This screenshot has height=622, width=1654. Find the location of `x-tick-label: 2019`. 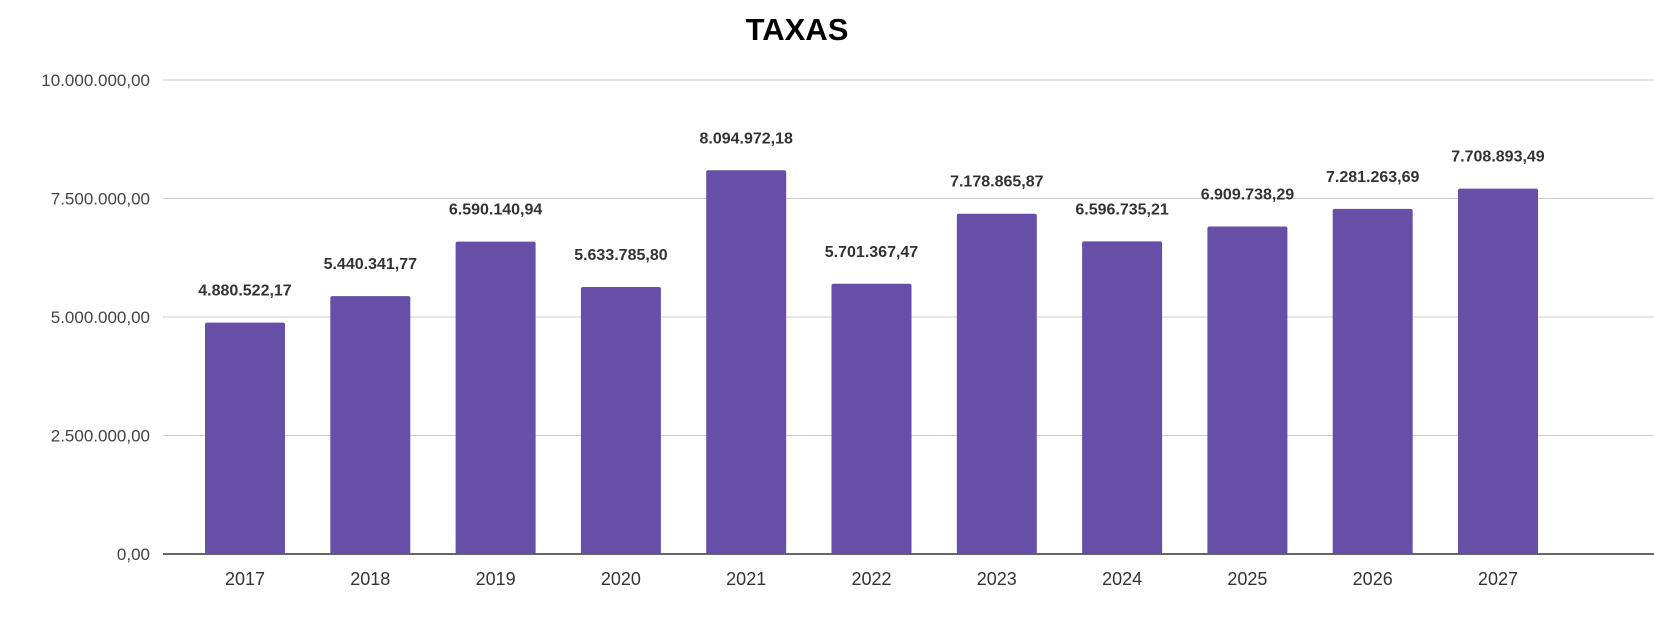

x-tick-label: 2019 is located at coordinates (496, 579).